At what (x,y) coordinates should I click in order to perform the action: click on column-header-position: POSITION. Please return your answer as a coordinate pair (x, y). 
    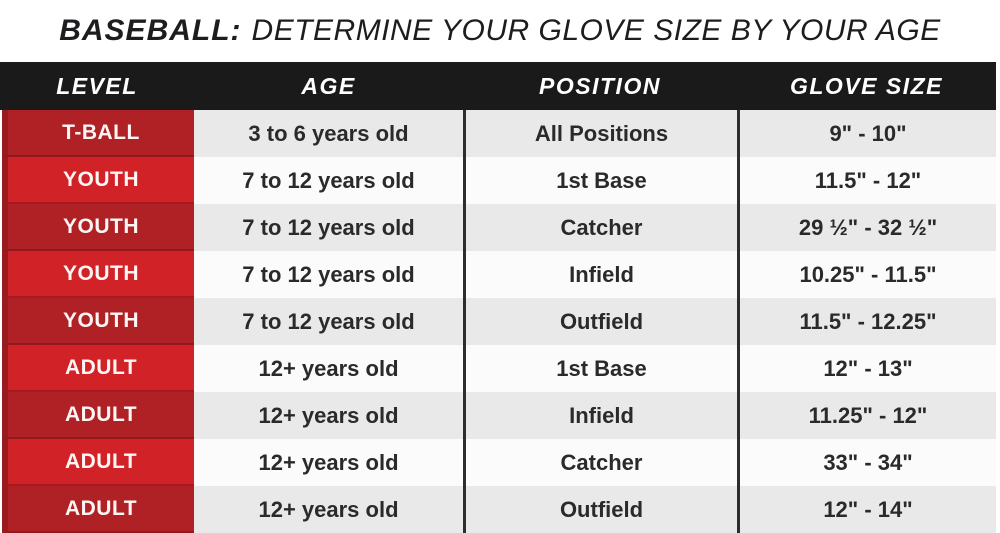
    Looking at the image, I should click on (600, 85).